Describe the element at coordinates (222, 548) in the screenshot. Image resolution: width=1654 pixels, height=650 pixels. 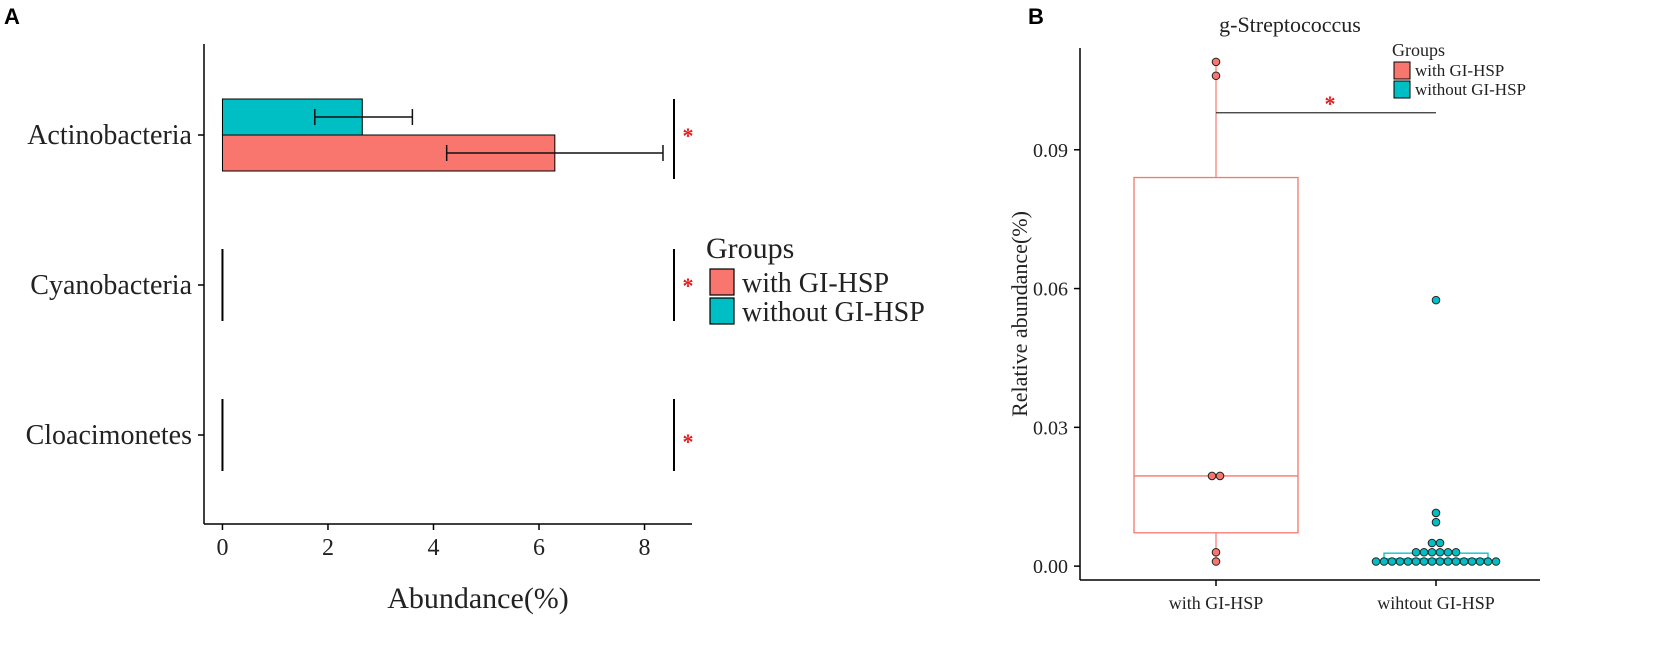
I see `x-tick-label: 0` at that location.